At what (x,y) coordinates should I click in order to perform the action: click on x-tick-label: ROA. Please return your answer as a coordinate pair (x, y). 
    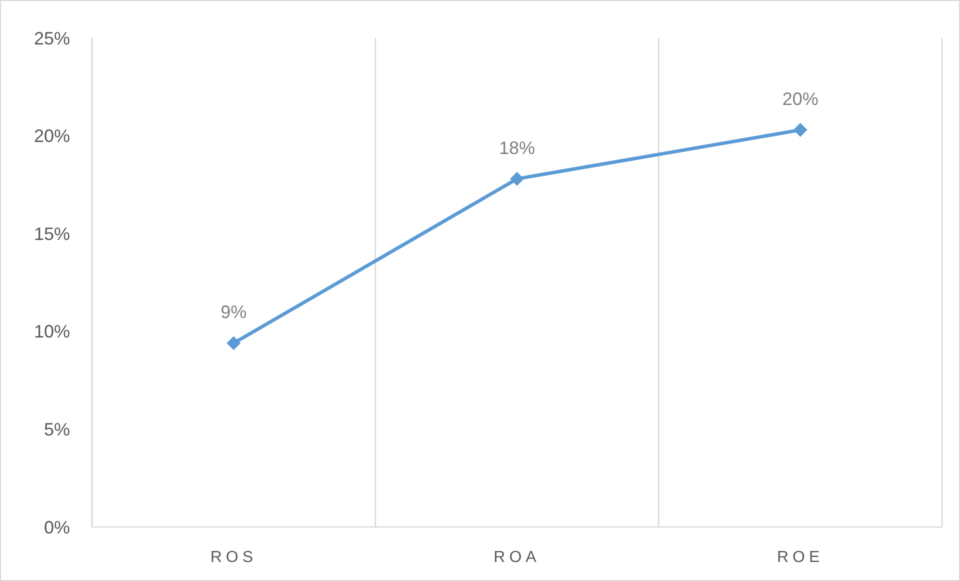
    Looking at the image, I should click on (517, 557).